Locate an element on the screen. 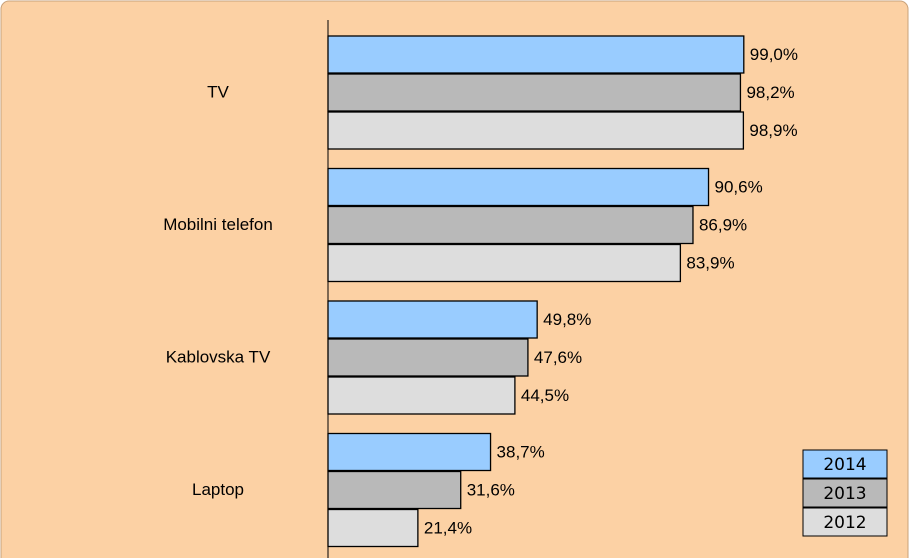 The height and width of the screenshot is (558, 909). data-label: 99,0% is located at coordinates (774, 54).